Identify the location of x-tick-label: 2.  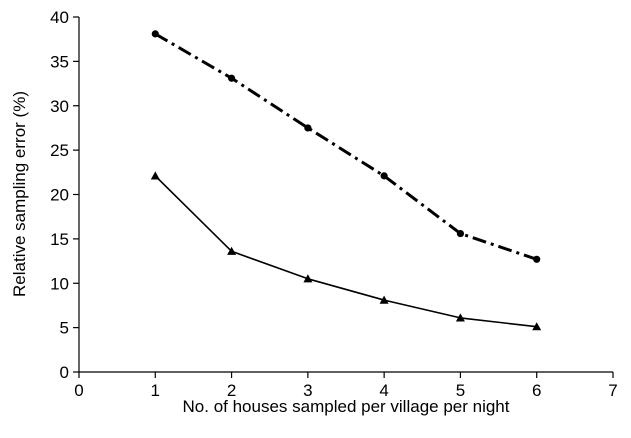
(231, 390).